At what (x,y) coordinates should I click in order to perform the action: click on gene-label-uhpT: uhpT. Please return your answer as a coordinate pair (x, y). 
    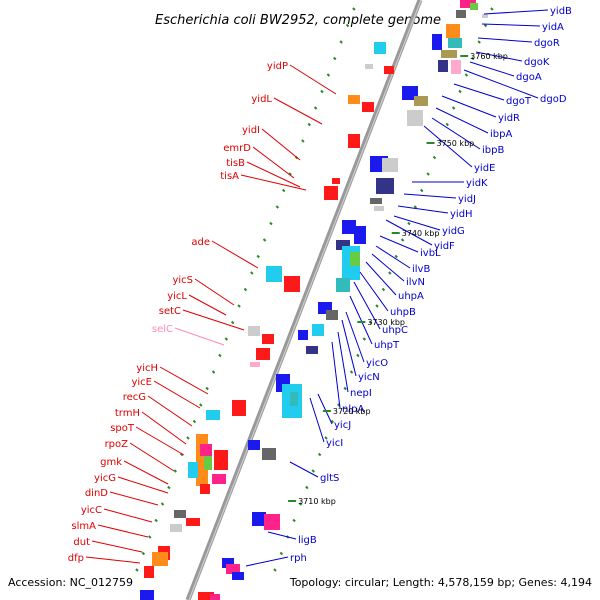
    Looking at the image, I should click on (387, 345).